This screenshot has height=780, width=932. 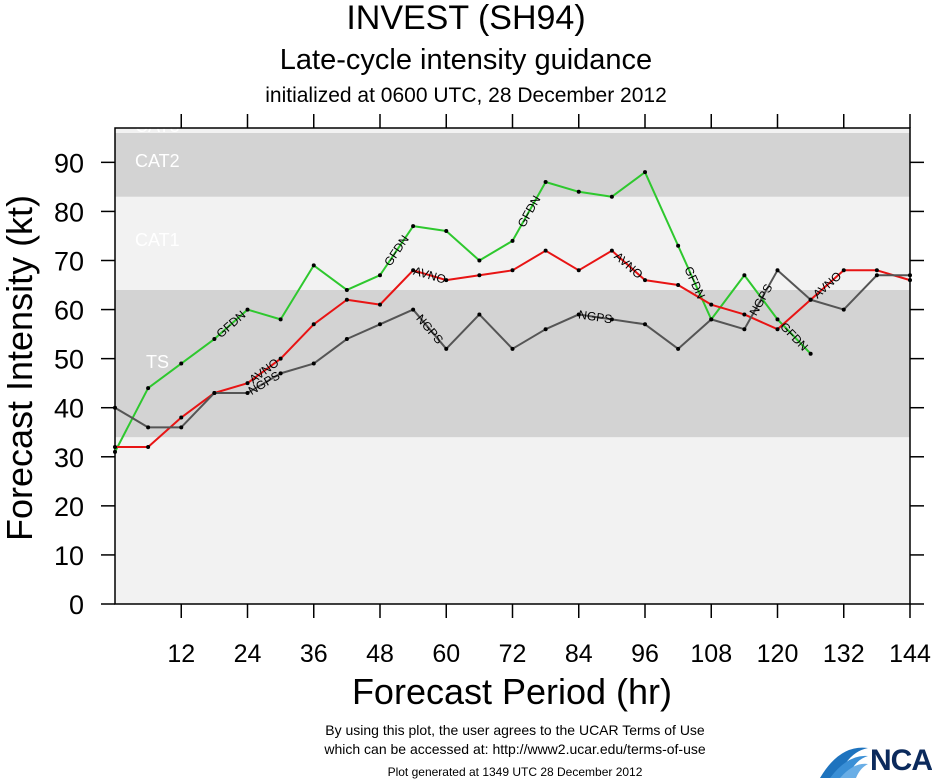 I want to click on y-tick-label: 90, so click(x=69, y=163).